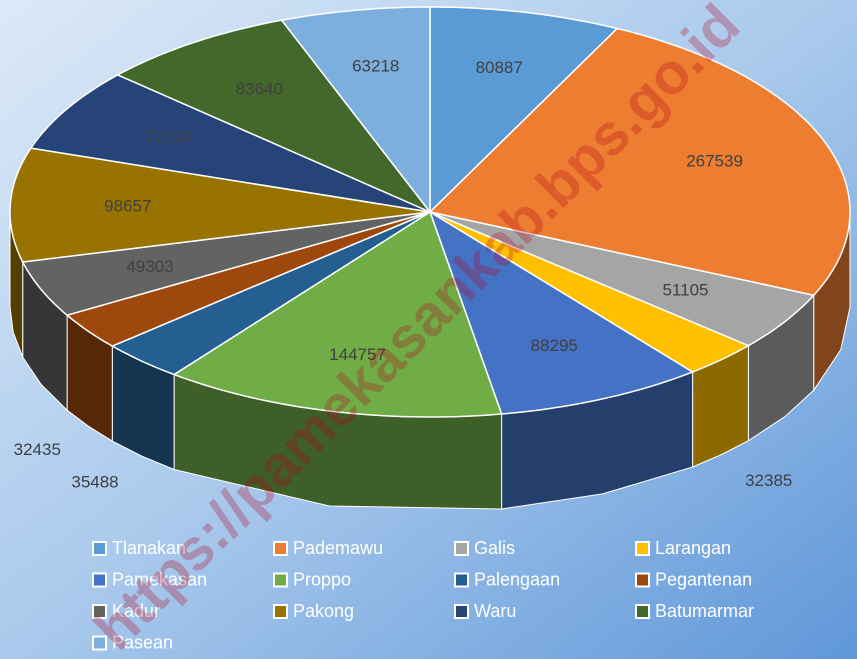  I want to click on legend-label: Pakong, so click(323, 611).